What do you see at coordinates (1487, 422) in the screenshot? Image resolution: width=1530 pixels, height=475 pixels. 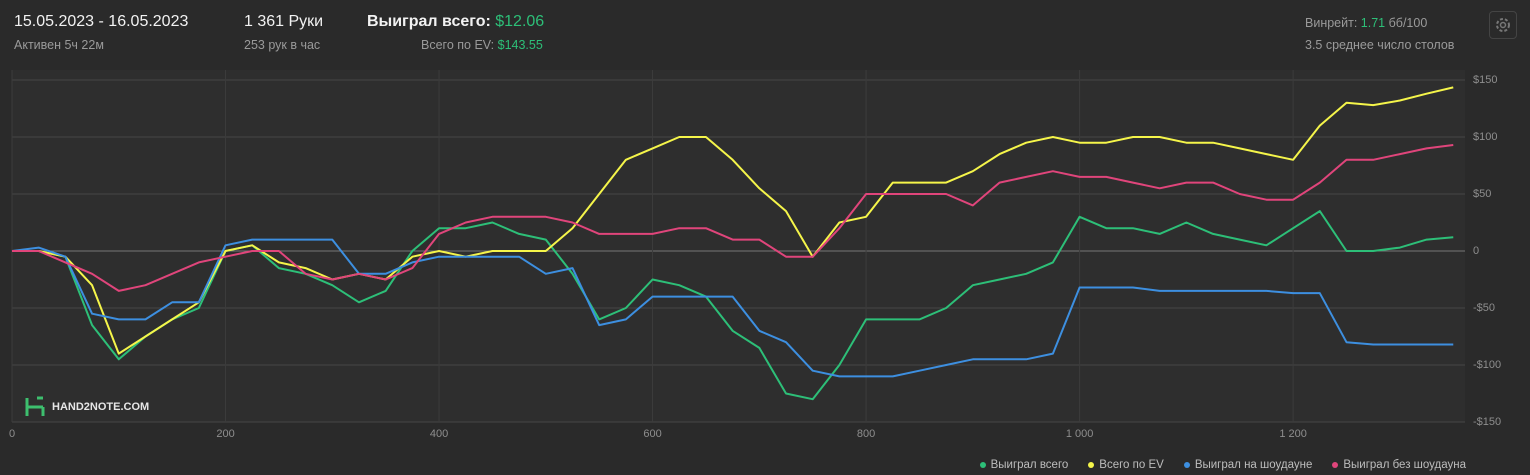 I see `y-tick-label: -$150` at bounding box center [1487, 422].